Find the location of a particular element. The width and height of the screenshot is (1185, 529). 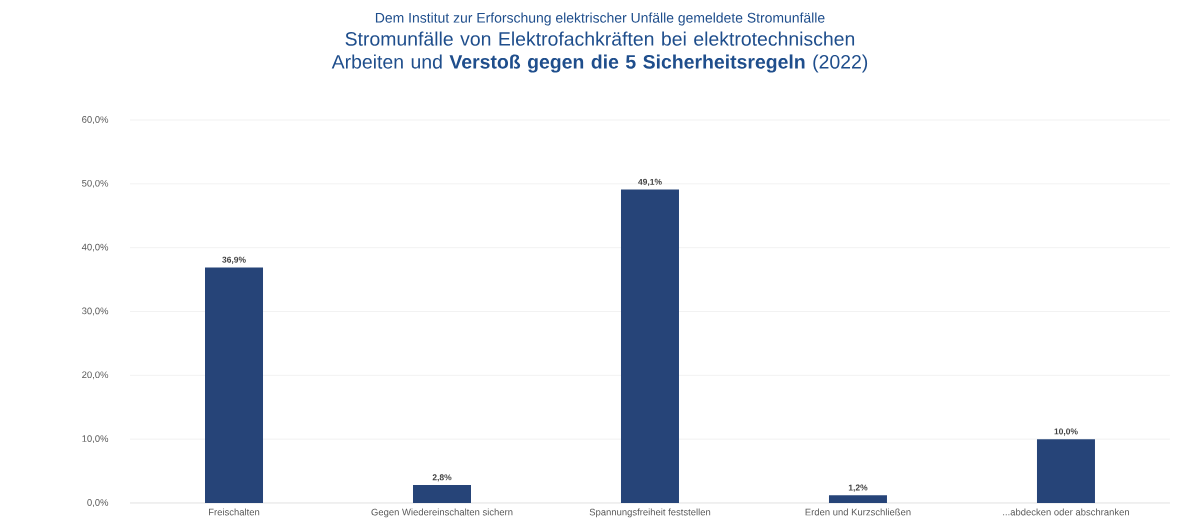

x-tick-label: Freischalten is located at coordinates (234, 512).